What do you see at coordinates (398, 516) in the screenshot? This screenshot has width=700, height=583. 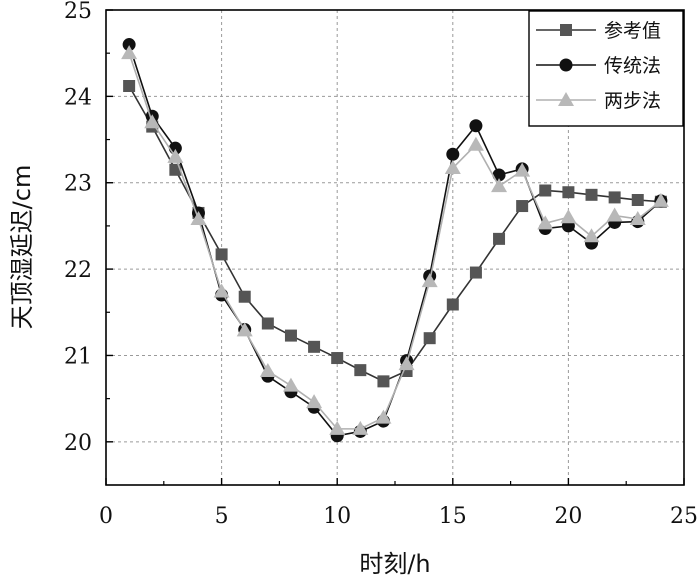 I see `x-tick-labels: 0 5 10 15 20 25` at bounding box center [398, 516].